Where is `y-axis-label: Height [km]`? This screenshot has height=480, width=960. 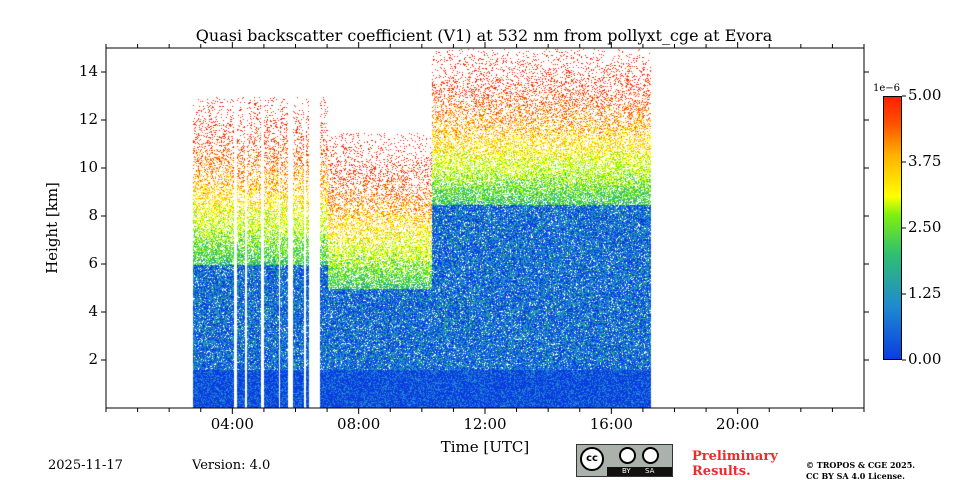 y-axis-label: Height [km] is located at coordinates (52, 228).